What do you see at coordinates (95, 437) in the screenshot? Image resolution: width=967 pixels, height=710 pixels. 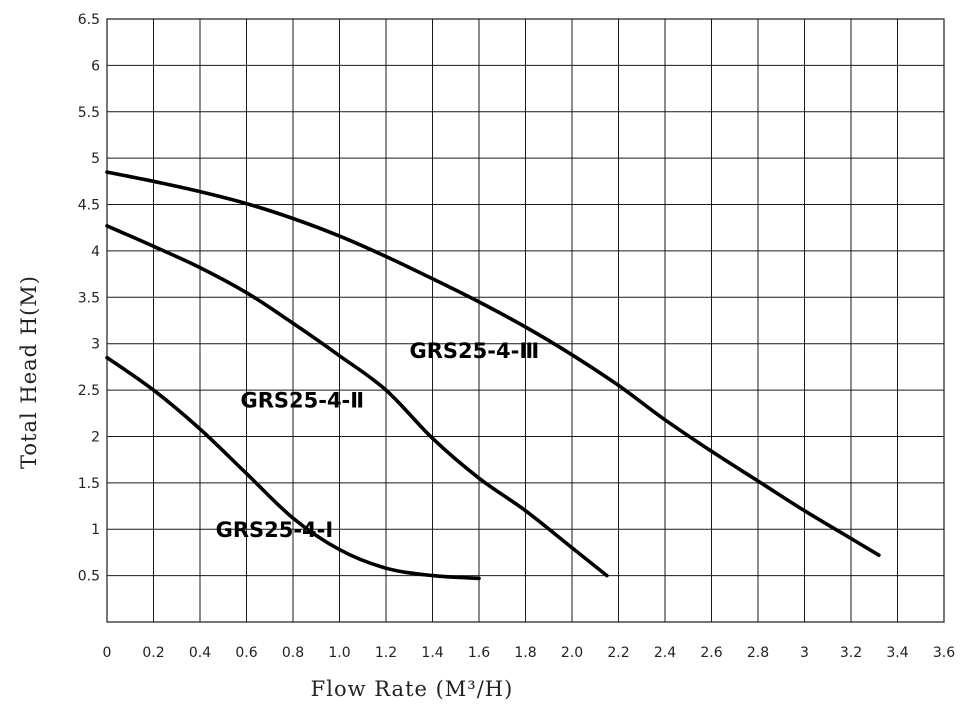 I see `y-tick-label: 2` at bounding box center [95, 437].